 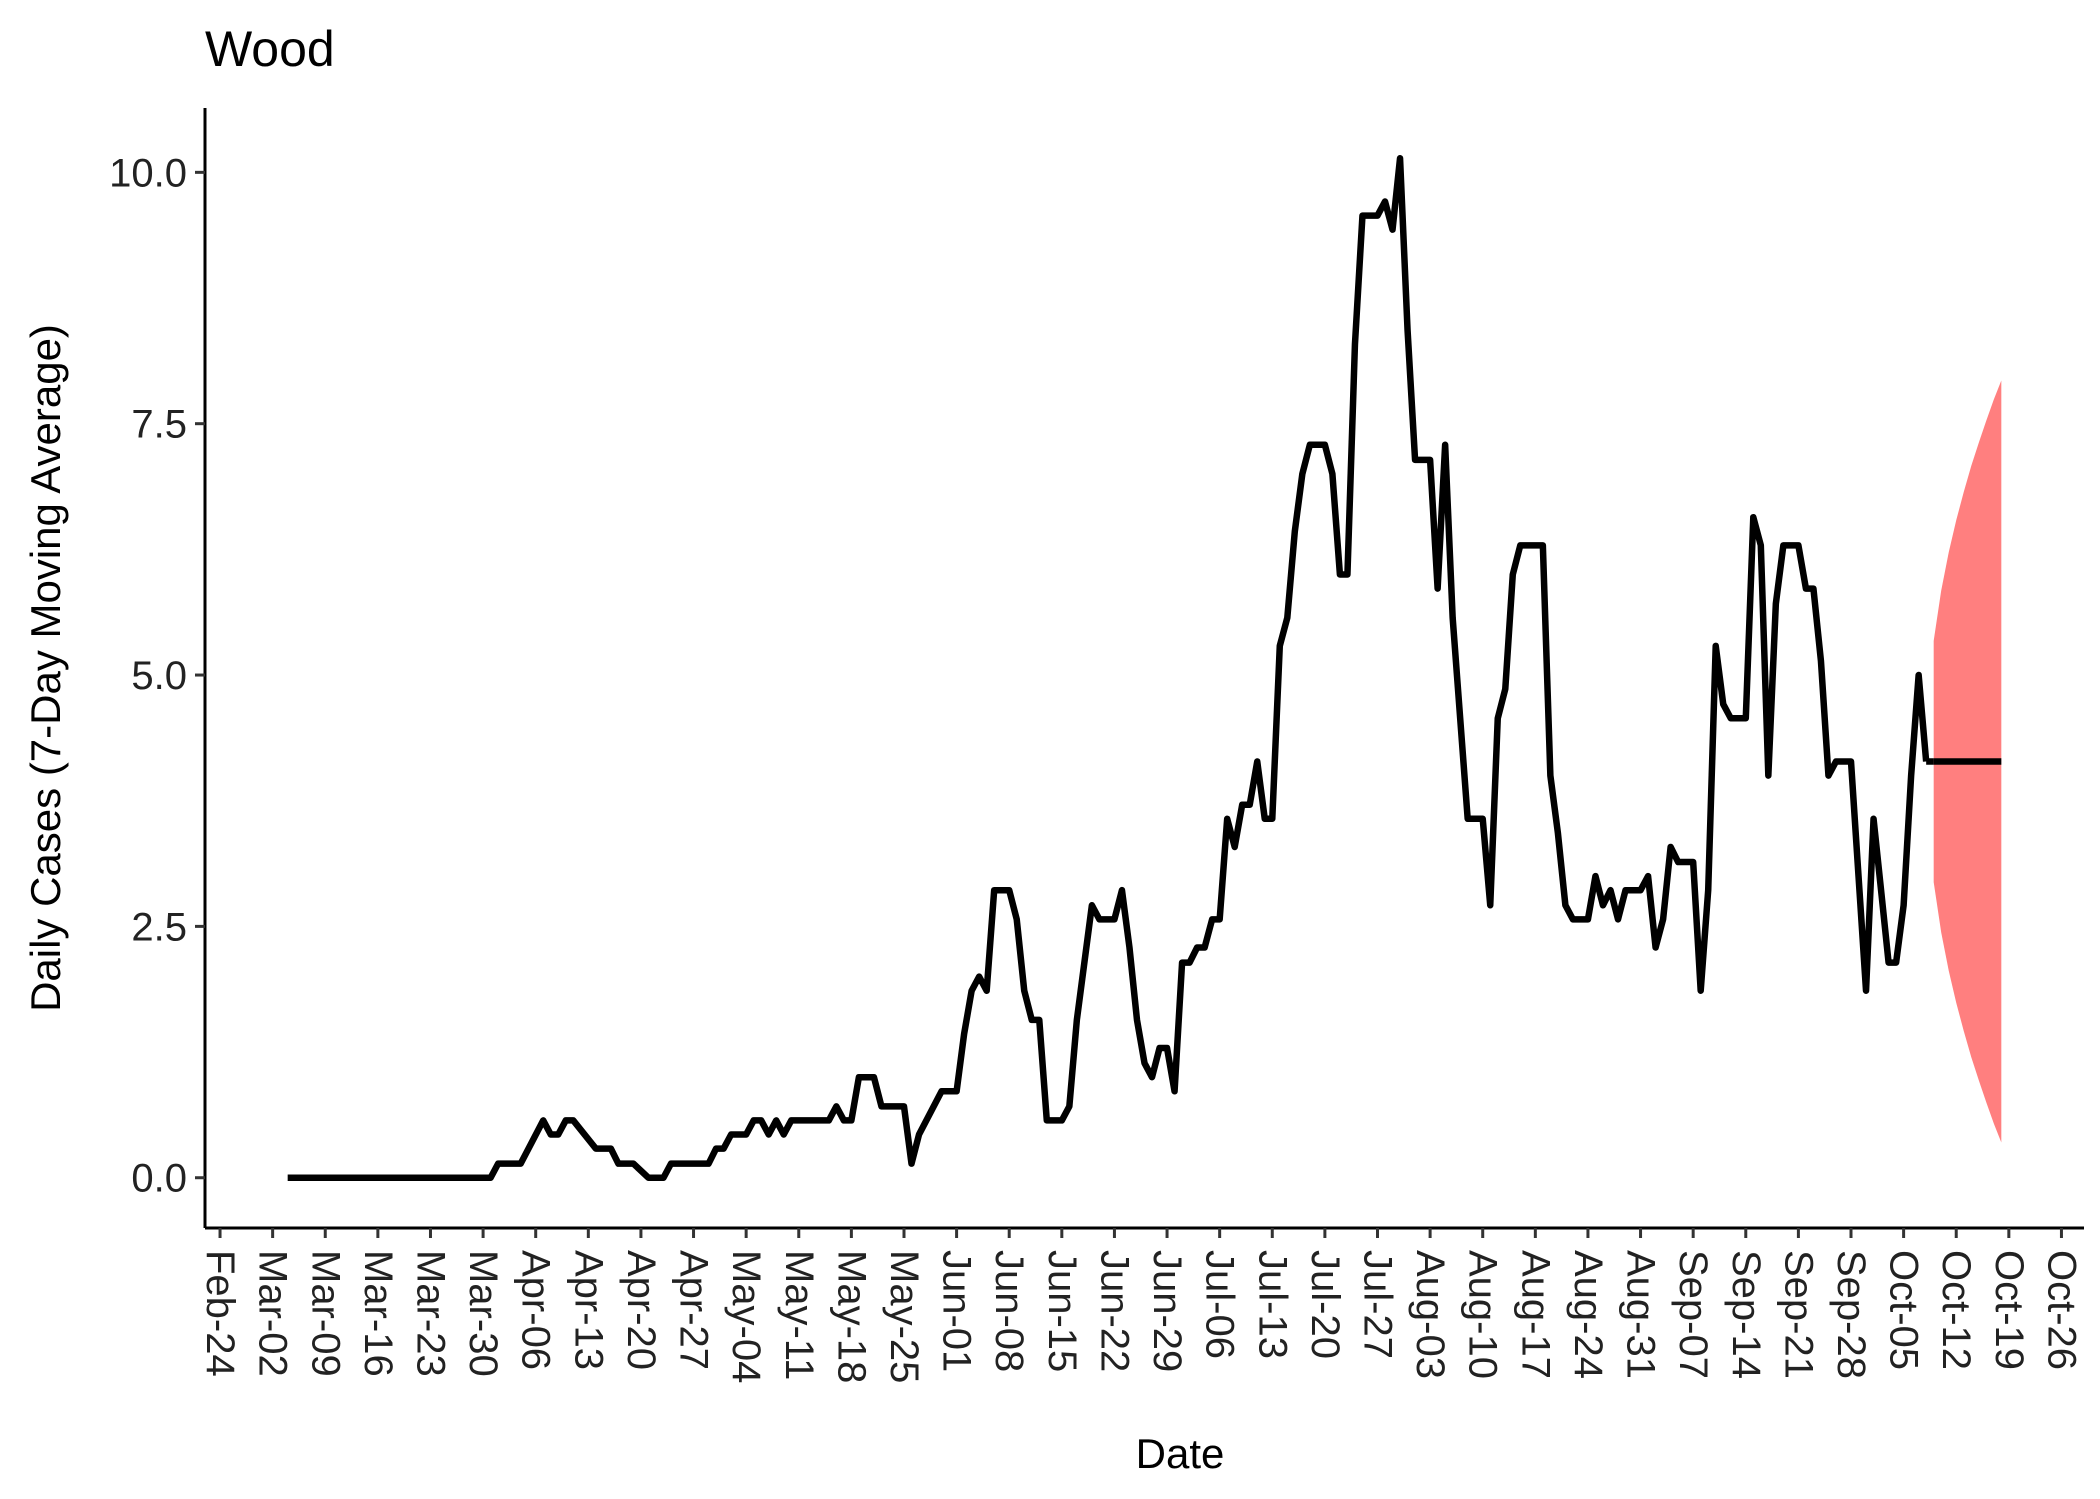 What do you see at coordinates (325, 1313) in the screenshot?
I see `x-tick-label: Mar-09` at bounding box center [325, 1313].